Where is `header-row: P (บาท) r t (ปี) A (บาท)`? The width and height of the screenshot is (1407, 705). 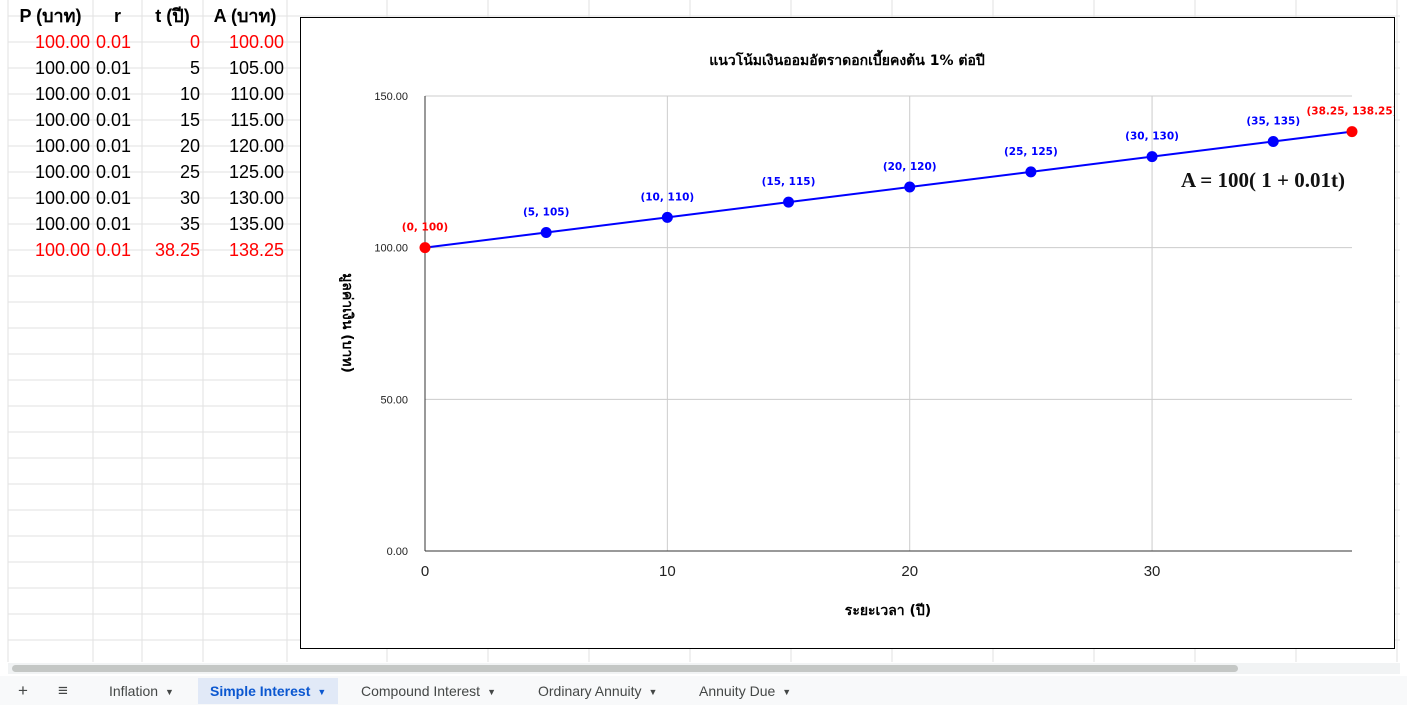
header-row: P (บาท) r t (ปี) A (บาท) is located at coordinates (707, 16).